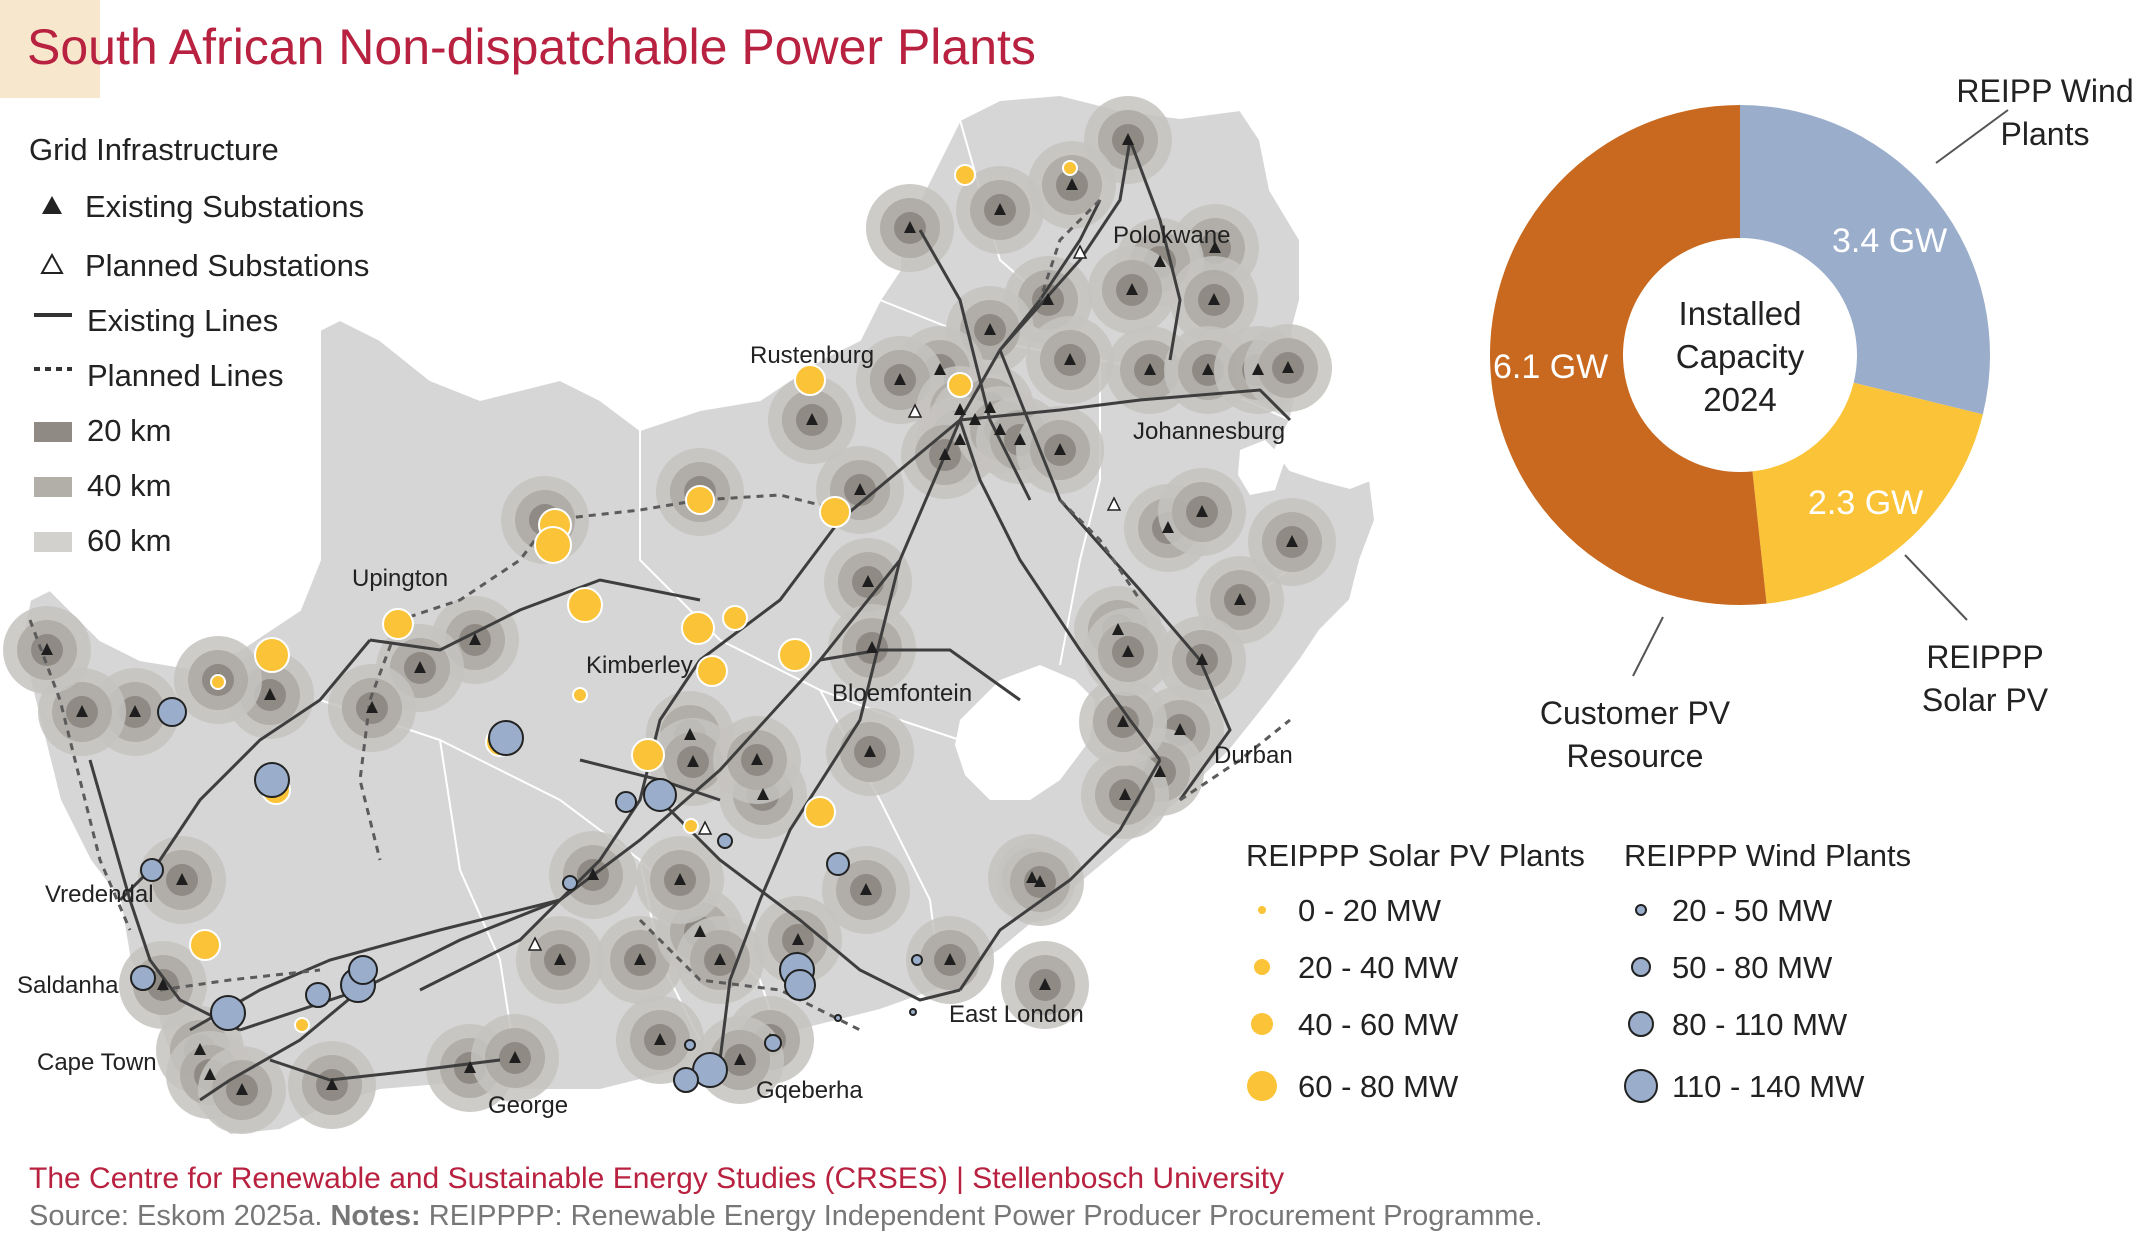 This screenshot has width=2151, height=1235. What do you see at coordinates (1641, 967) in the screenshot?
I see `wind-size-50-80-icon` at bounding box center [1641, 967].